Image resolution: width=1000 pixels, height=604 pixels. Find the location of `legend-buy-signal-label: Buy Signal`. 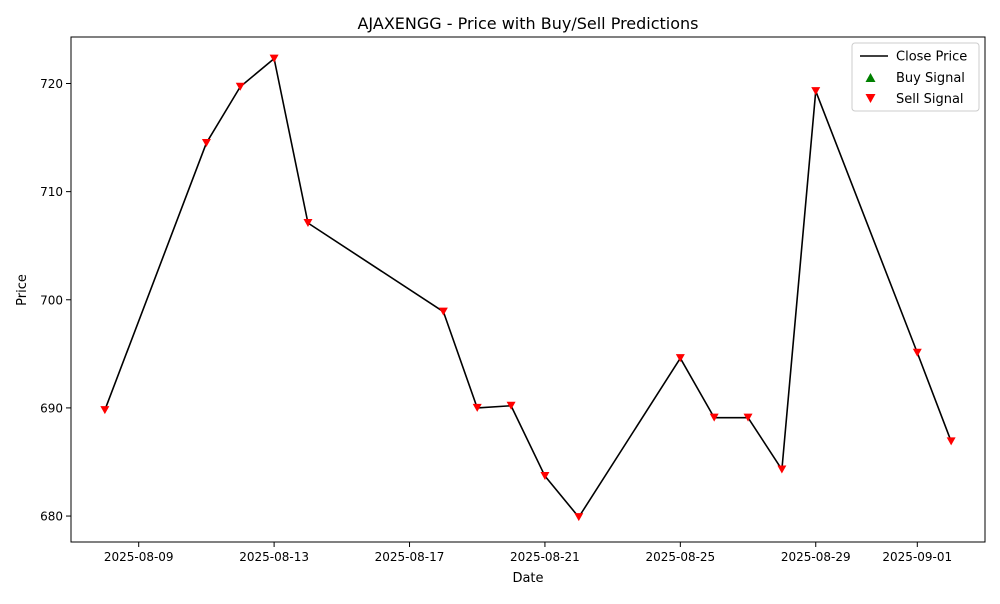

legend-buy-signal-label: Buy Signal is located at coordinates (930, 78).